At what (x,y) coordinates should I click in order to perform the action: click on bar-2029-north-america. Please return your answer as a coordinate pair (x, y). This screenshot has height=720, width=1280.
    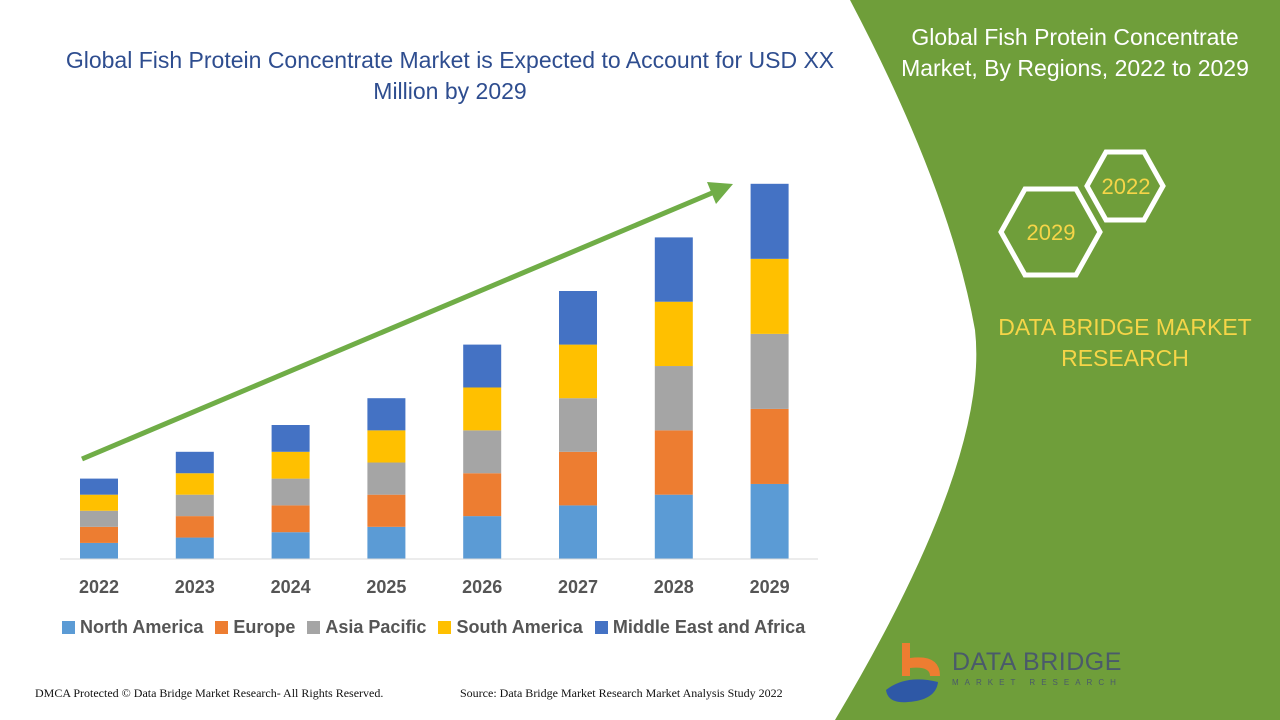
    Looking at the image, I should click on (769, 521).